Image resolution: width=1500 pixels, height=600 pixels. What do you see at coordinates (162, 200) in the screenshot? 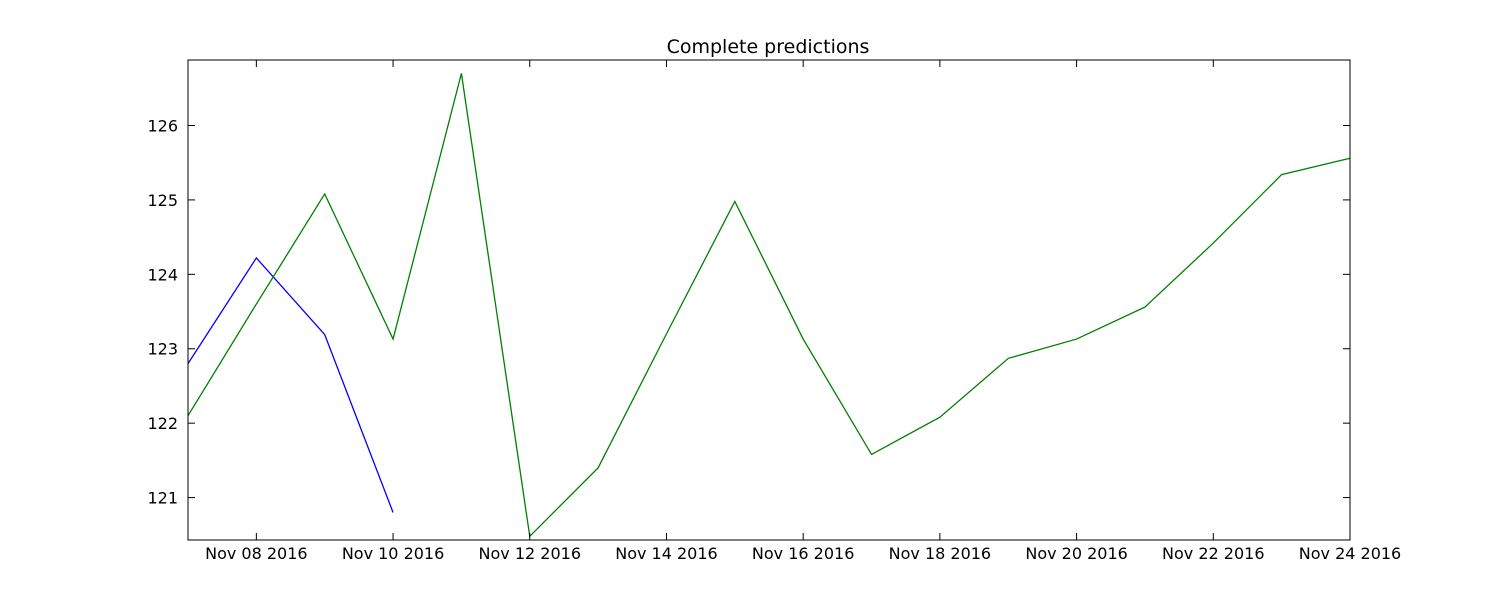
I see `y-tick-label: 125` at bounding box center [162, 200].